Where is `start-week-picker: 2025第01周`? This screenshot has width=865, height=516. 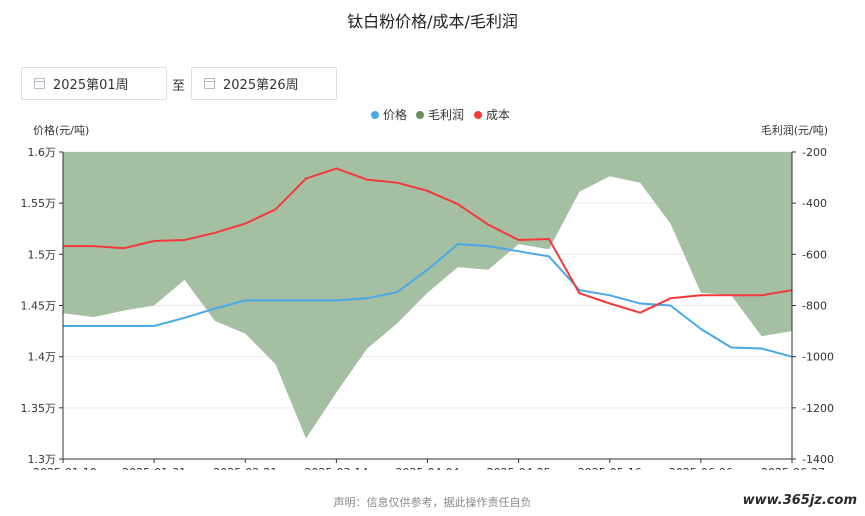
start-week-picker: 2025第01周 is located at coordinates (94, 83).